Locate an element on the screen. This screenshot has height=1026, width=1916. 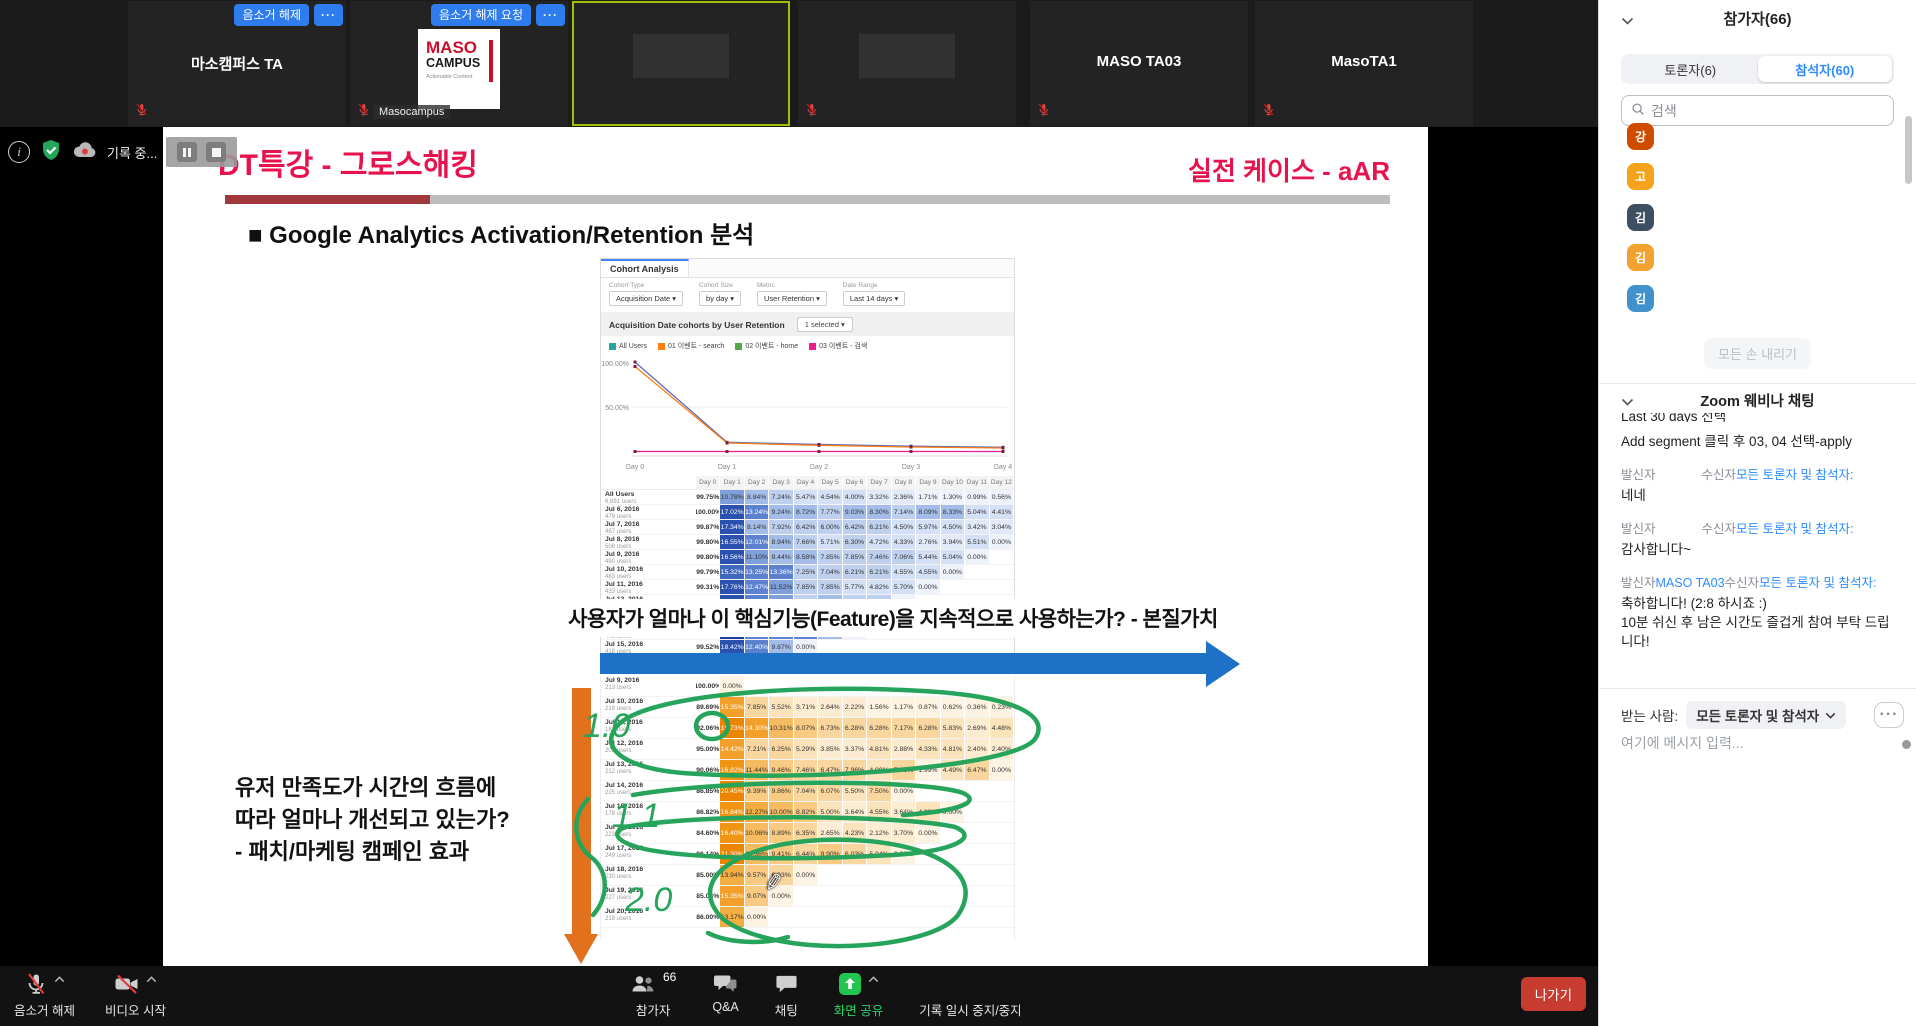
lower-all-hands-button: 모든 손 내리기 is located at coordinates (1757, 353).